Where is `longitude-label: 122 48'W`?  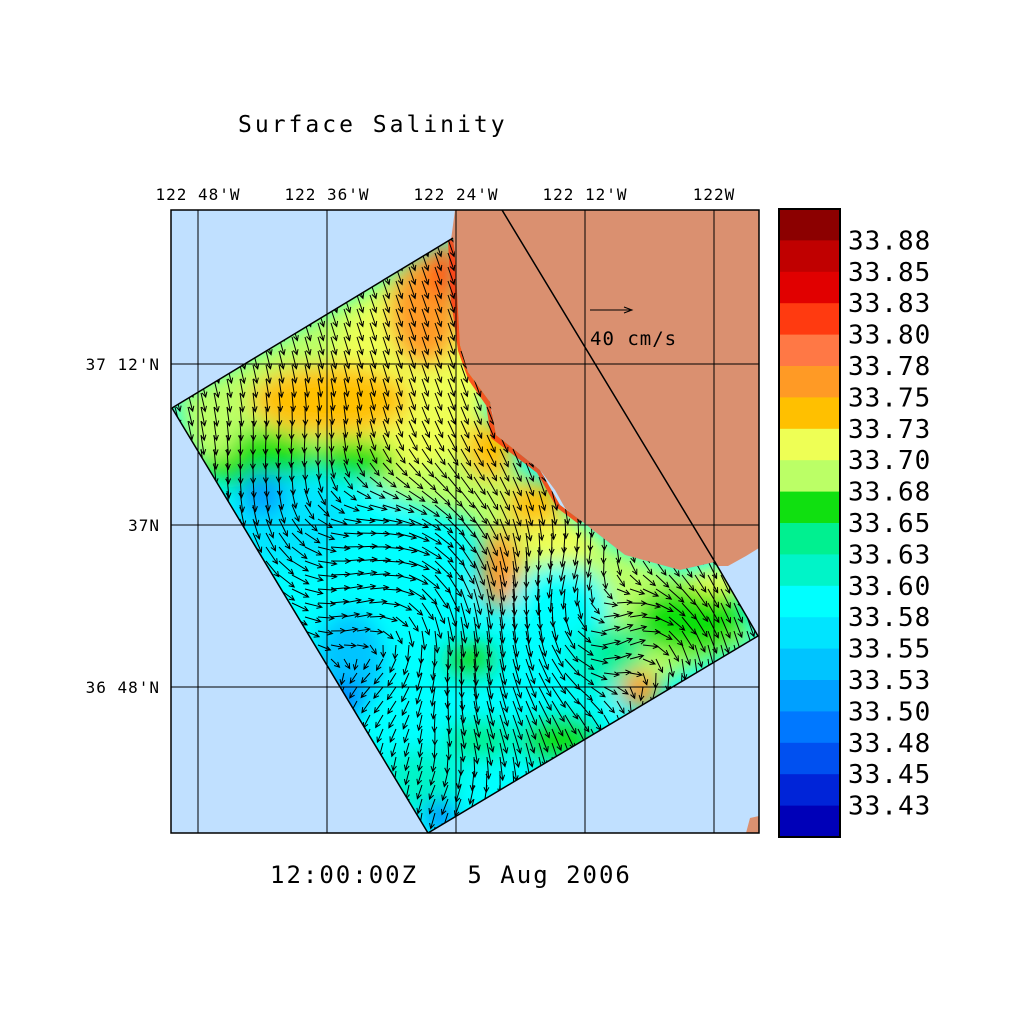 longitude-label: 122 48'W is located at coordinates (197, 194).